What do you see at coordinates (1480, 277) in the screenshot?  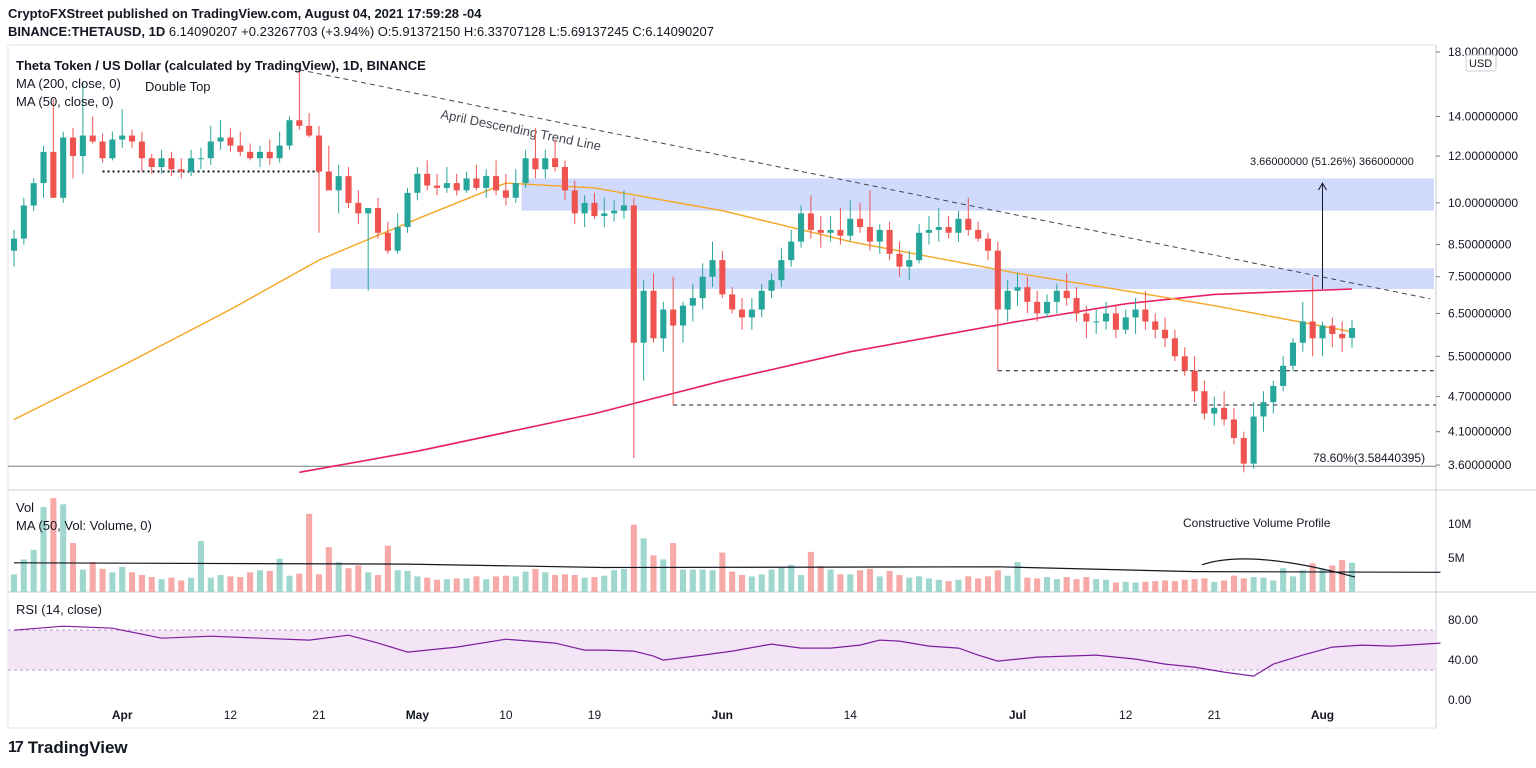 I see `price-tick-label: 7.50000000` at bounding box center [1480, 277].